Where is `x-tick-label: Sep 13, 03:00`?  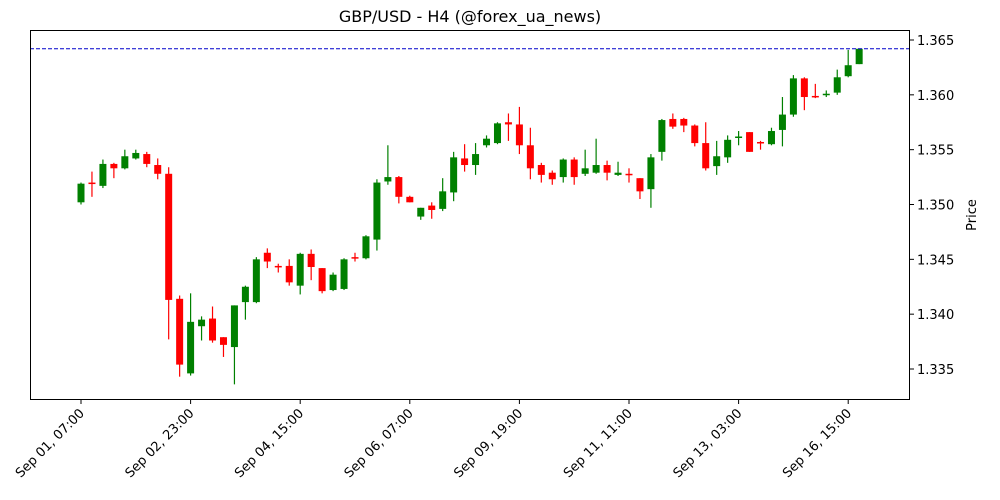
x-tick-label: Sep 13, 03:00 is located at coordinates (708, 443).